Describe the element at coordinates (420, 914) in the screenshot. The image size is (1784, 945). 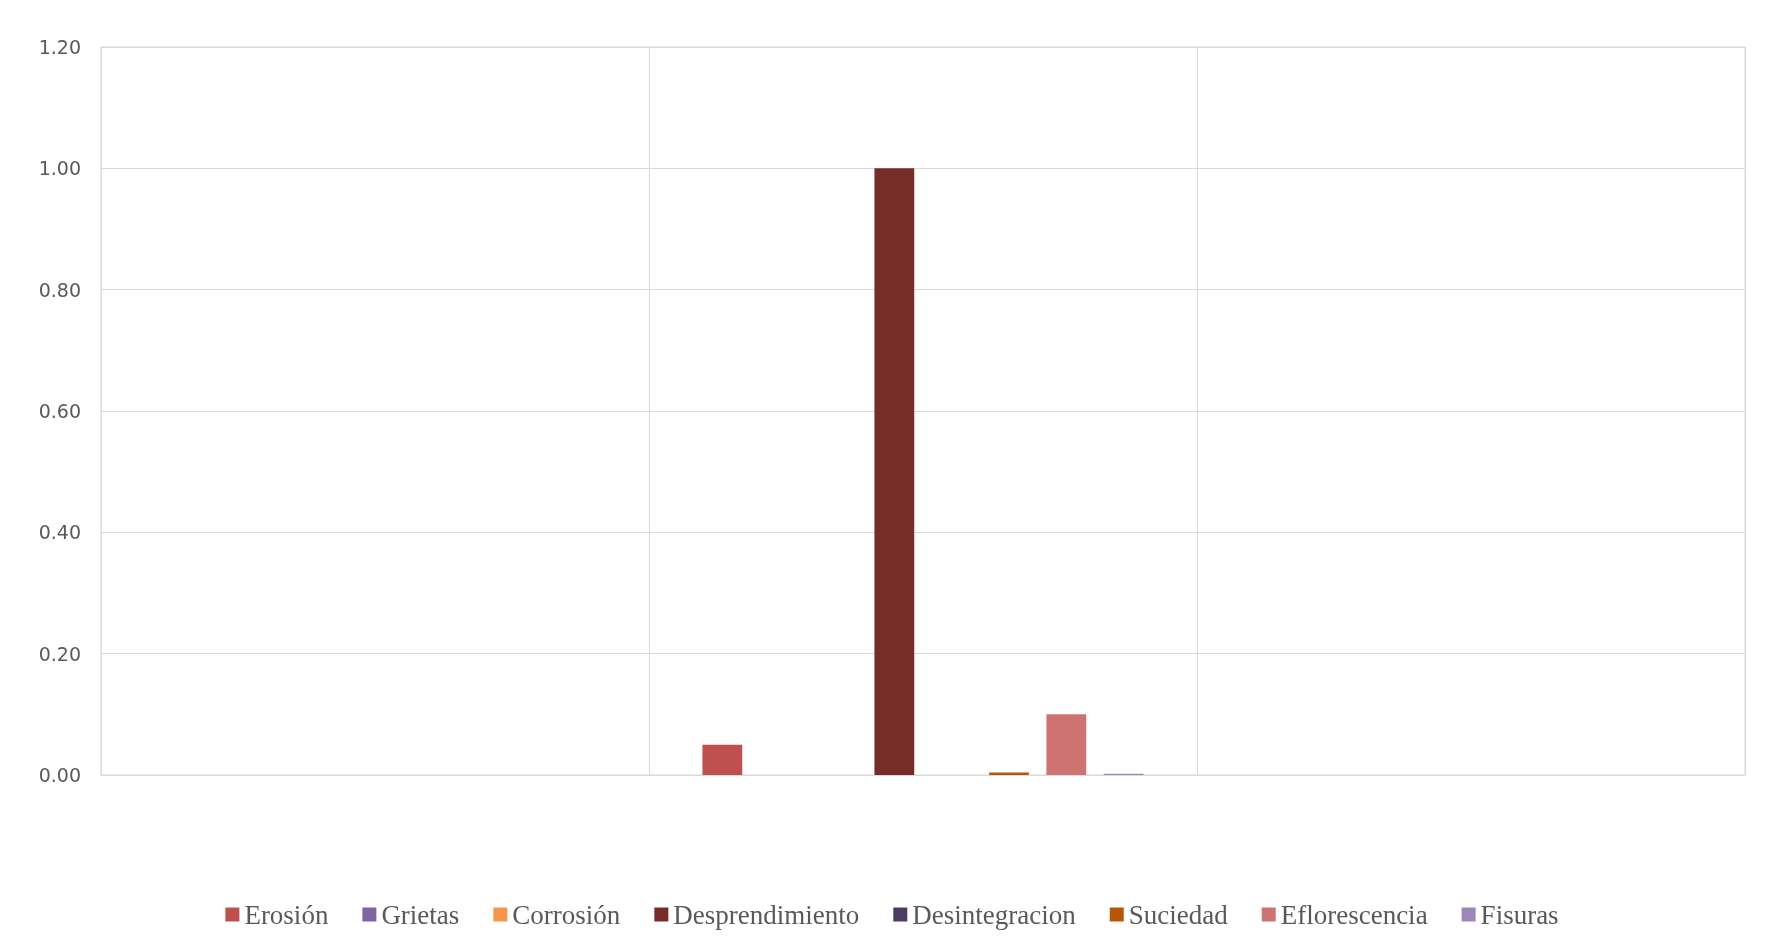
I see `legend-label: Grietas` at that location.